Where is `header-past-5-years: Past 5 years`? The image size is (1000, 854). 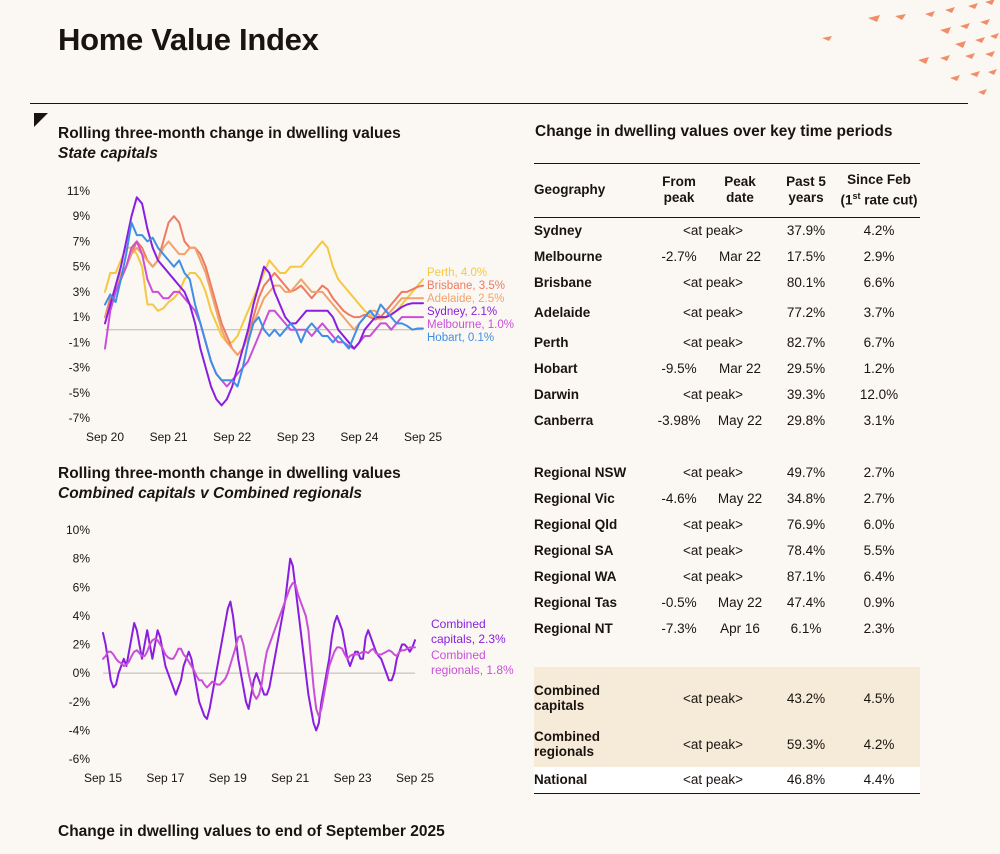
header-past-5-years: Past 5 years is located at coordinates (806, 190).